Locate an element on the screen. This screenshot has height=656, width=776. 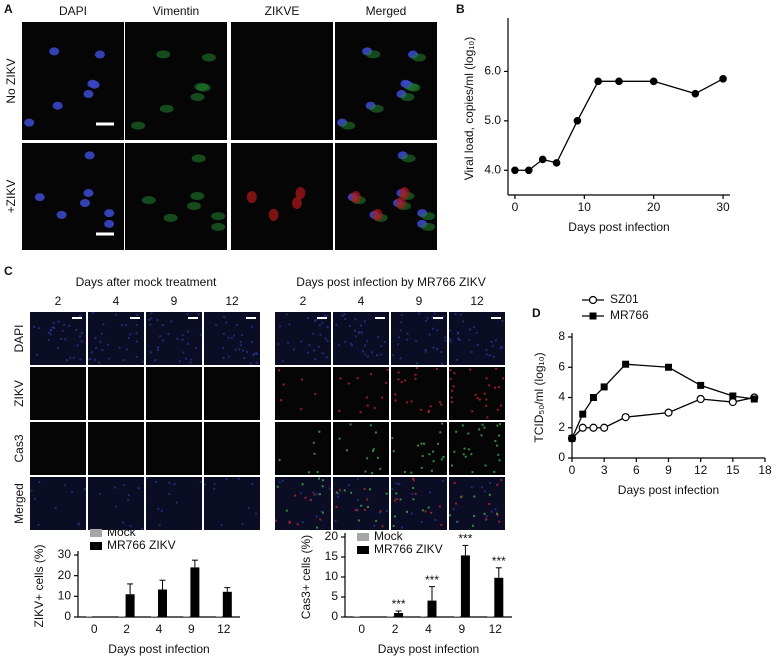
x-tick-label: 10 is located at coordinates (585, 207).